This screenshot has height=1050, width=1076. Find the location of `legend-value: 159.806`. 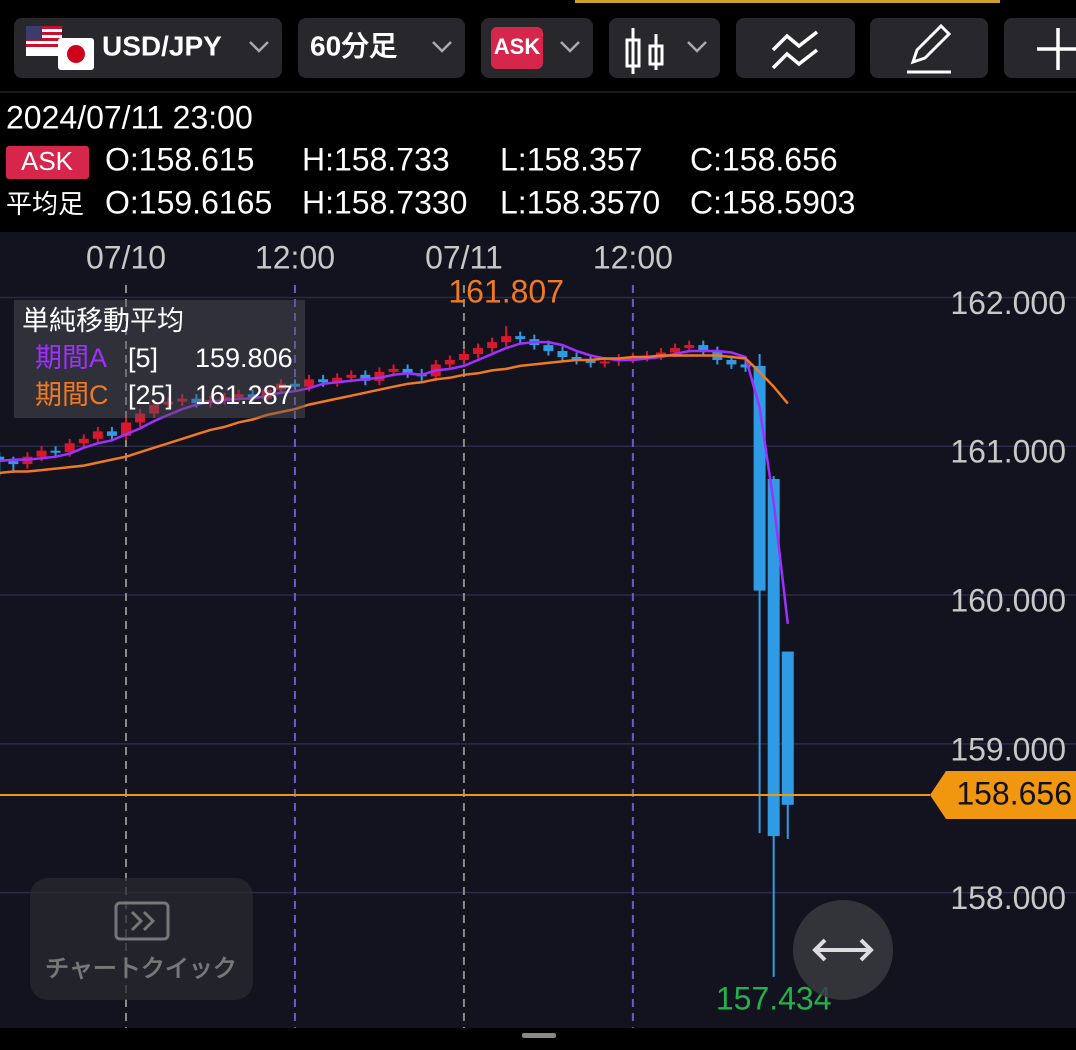

legend-value: 159.806 is located at coordinates (244, 358).